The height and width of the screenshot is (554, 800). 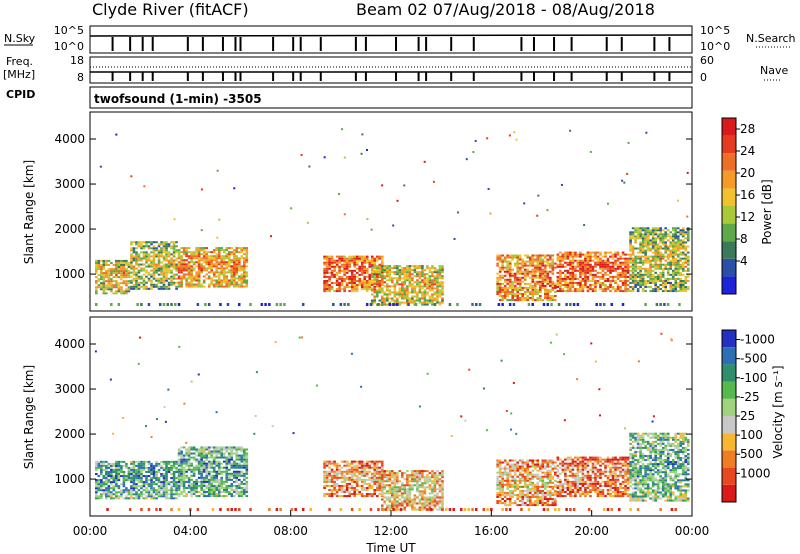 What do you see at coordinates (391, 70) in the screenshot?
I see `freq-frame` at bounding box center [391, 70].